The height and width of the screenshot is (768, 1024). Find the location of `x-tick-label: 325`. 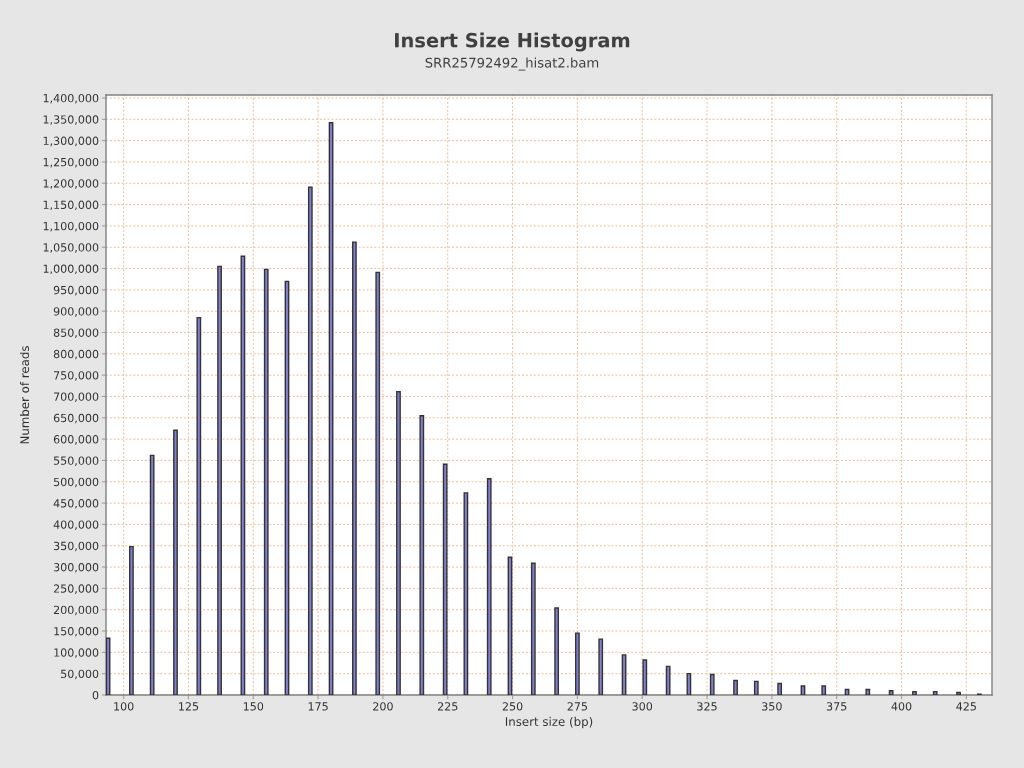

x-tick-label: 325 is located at coordinates (707, 706).